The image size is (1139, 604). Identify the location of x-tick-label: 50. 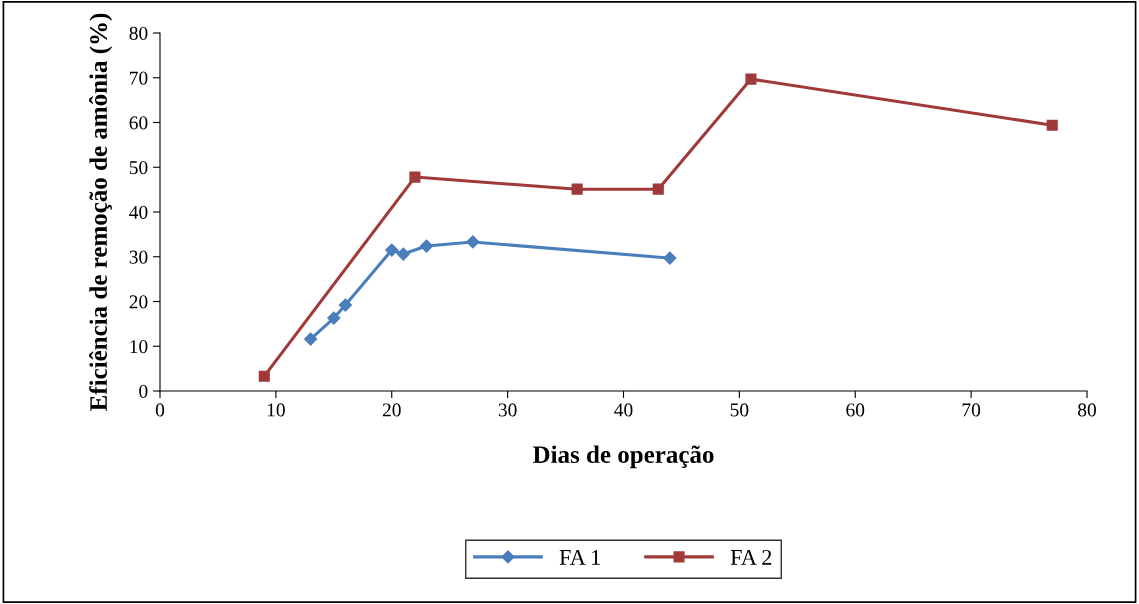
(739, 410).